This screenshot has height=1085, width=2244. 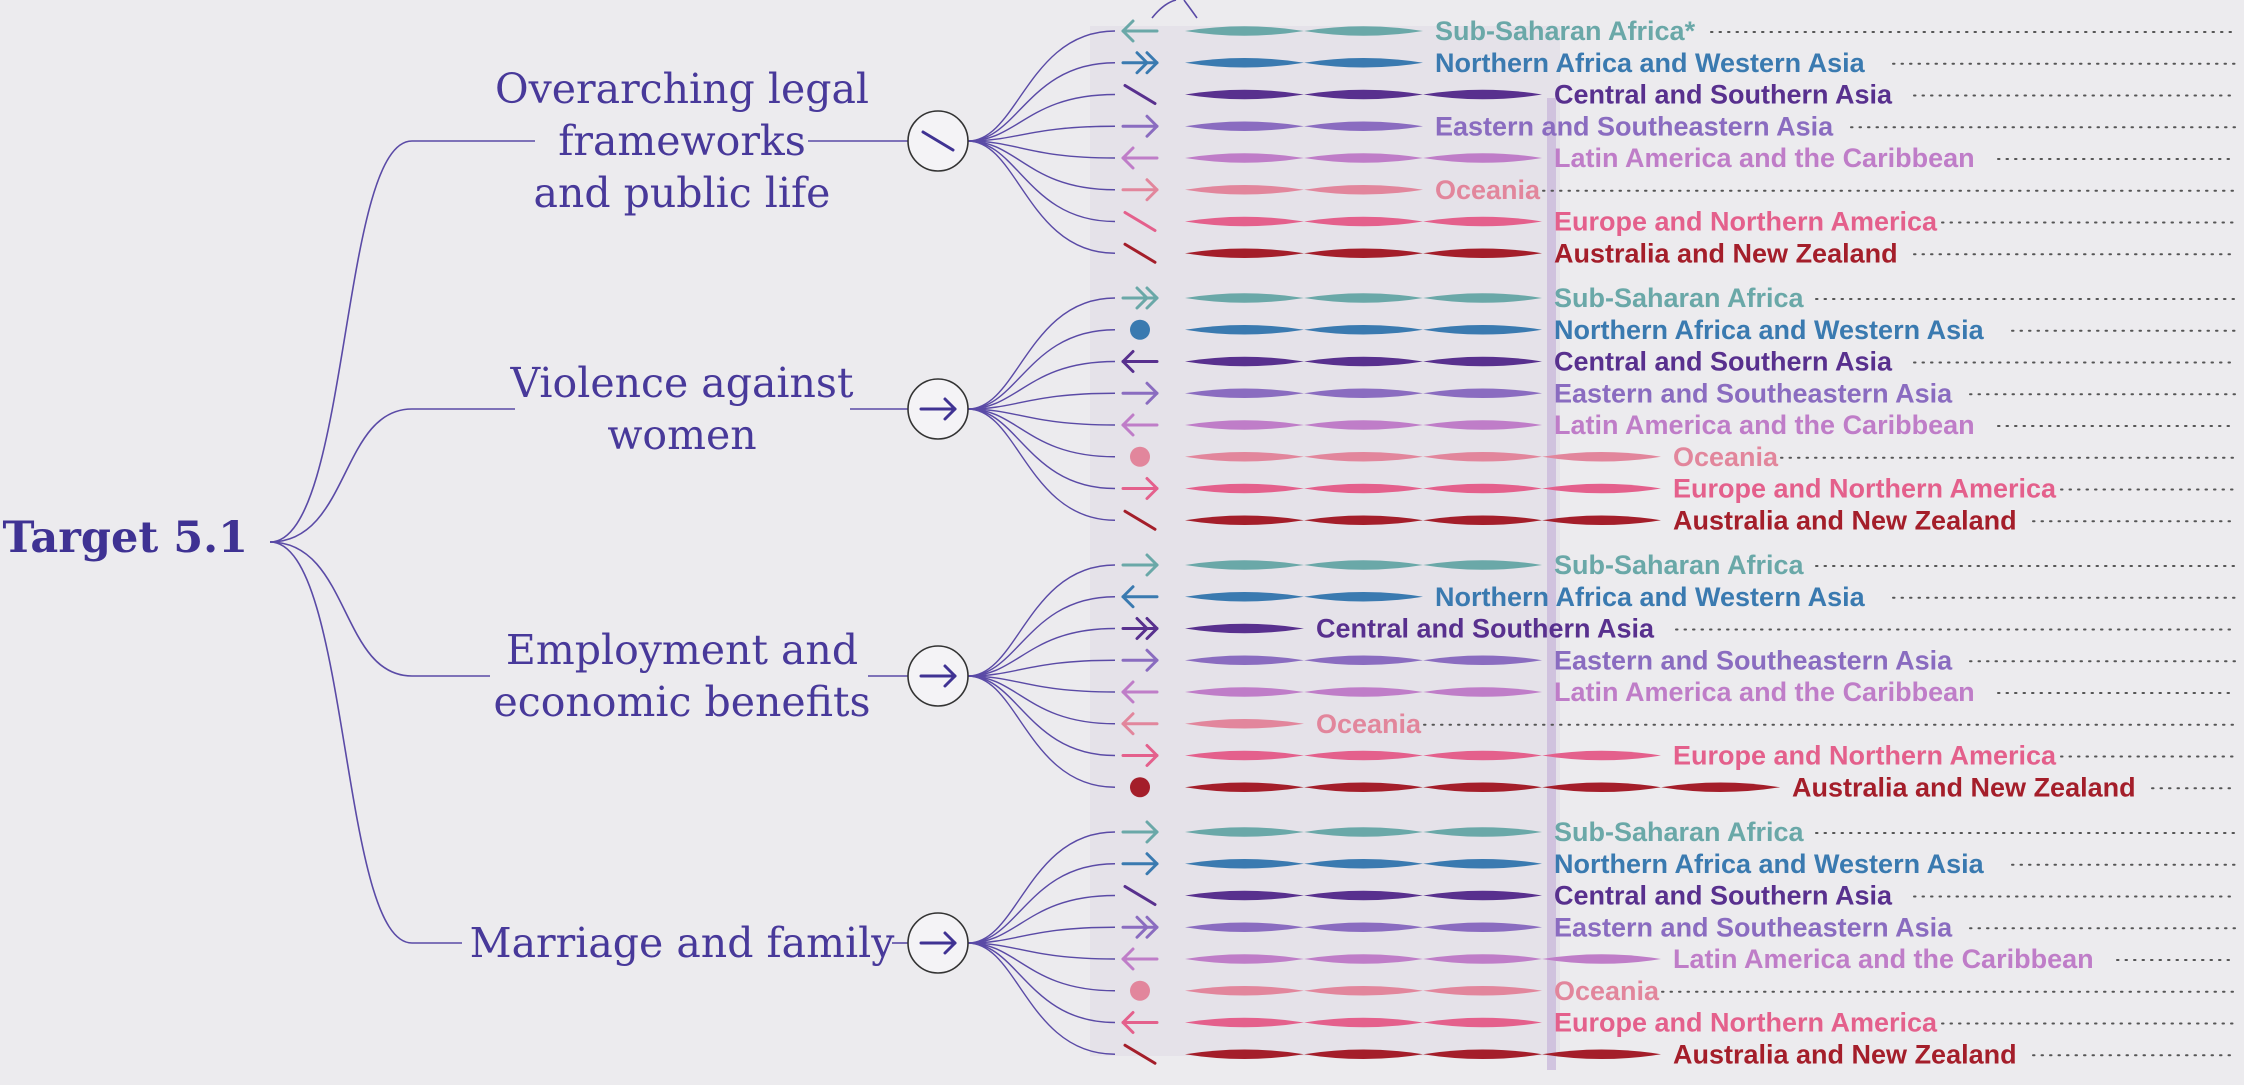 What do you see at coordinates (681, 702) in the screenshot?
I see `category-label: economic benefits` at bounding box center [681, 702].